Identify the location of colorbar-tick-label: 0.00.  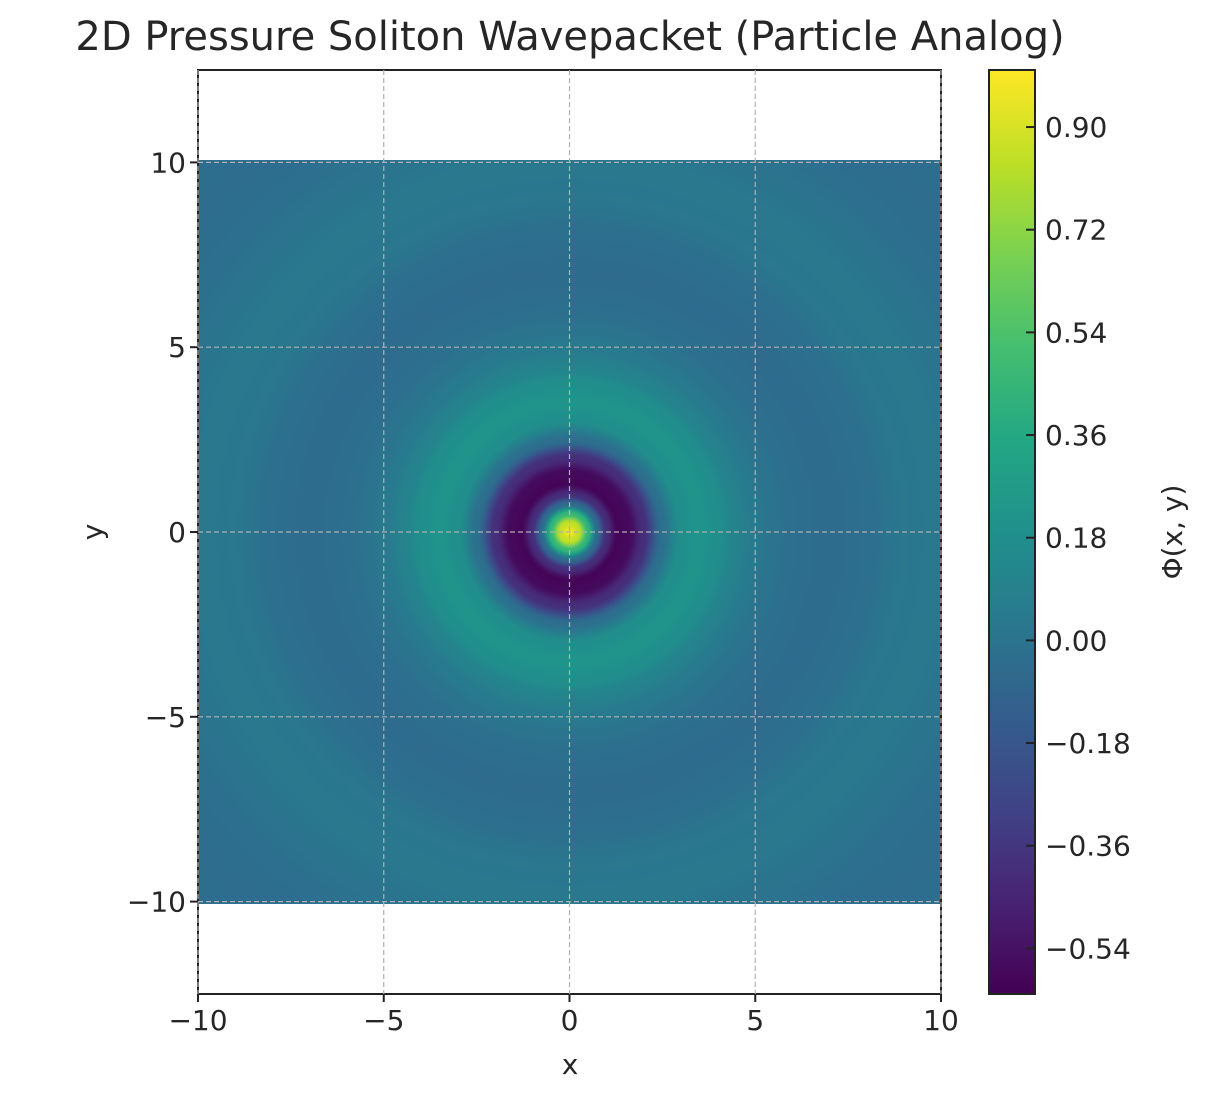
(1076, 640).